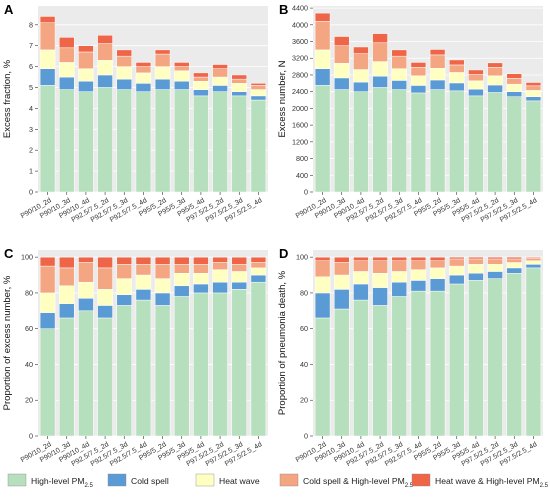 Image resolution: width=550 pixels, height=502 pixels. What do you see at coordinates (544, 486) in the screenshot?
I see `legend-label-subscript: 2.5` at bounding box center [544, 486].